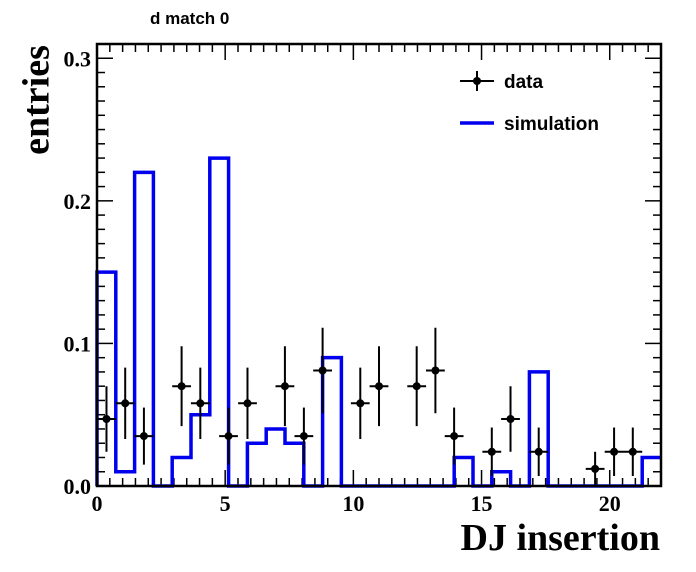 The image size is (696, 572). Describe the element at coordinates (189, 18) in the screenshot. I see `chart-title: d match 0` at that location.